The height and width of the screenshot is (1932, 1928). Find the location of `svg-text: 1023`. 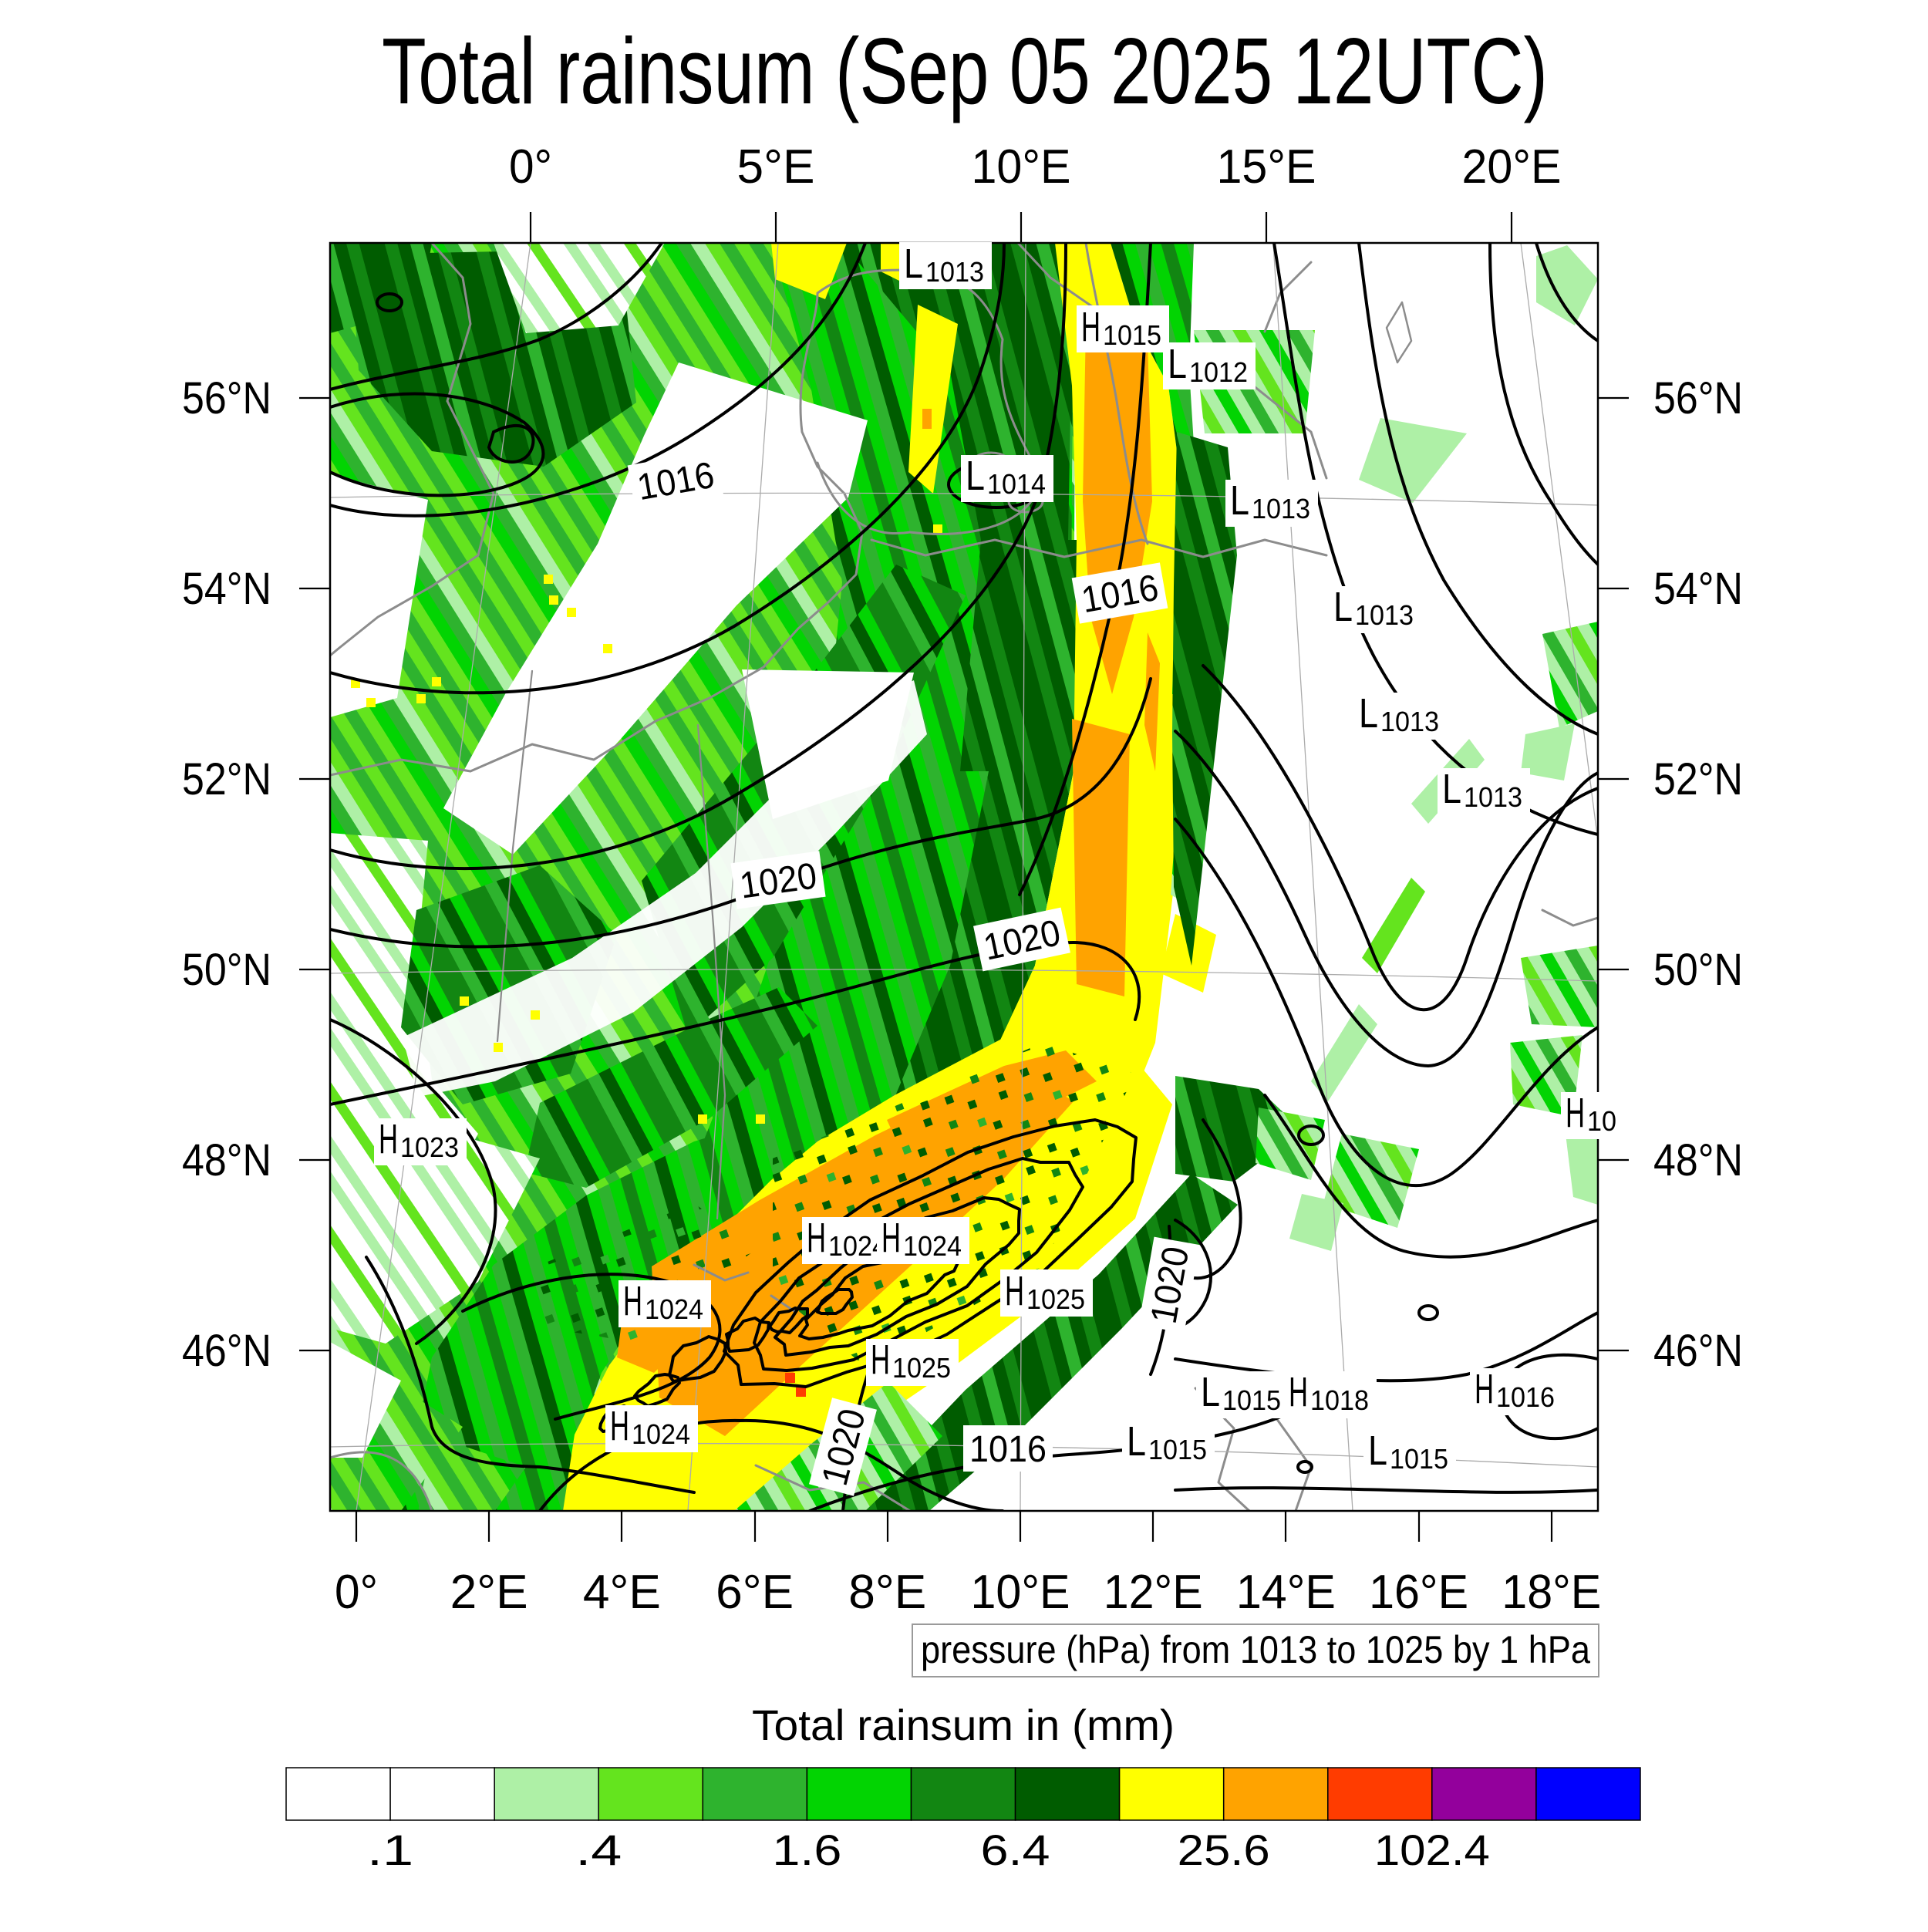

svg-text: 1023 is located at coordinates (429, 1147).